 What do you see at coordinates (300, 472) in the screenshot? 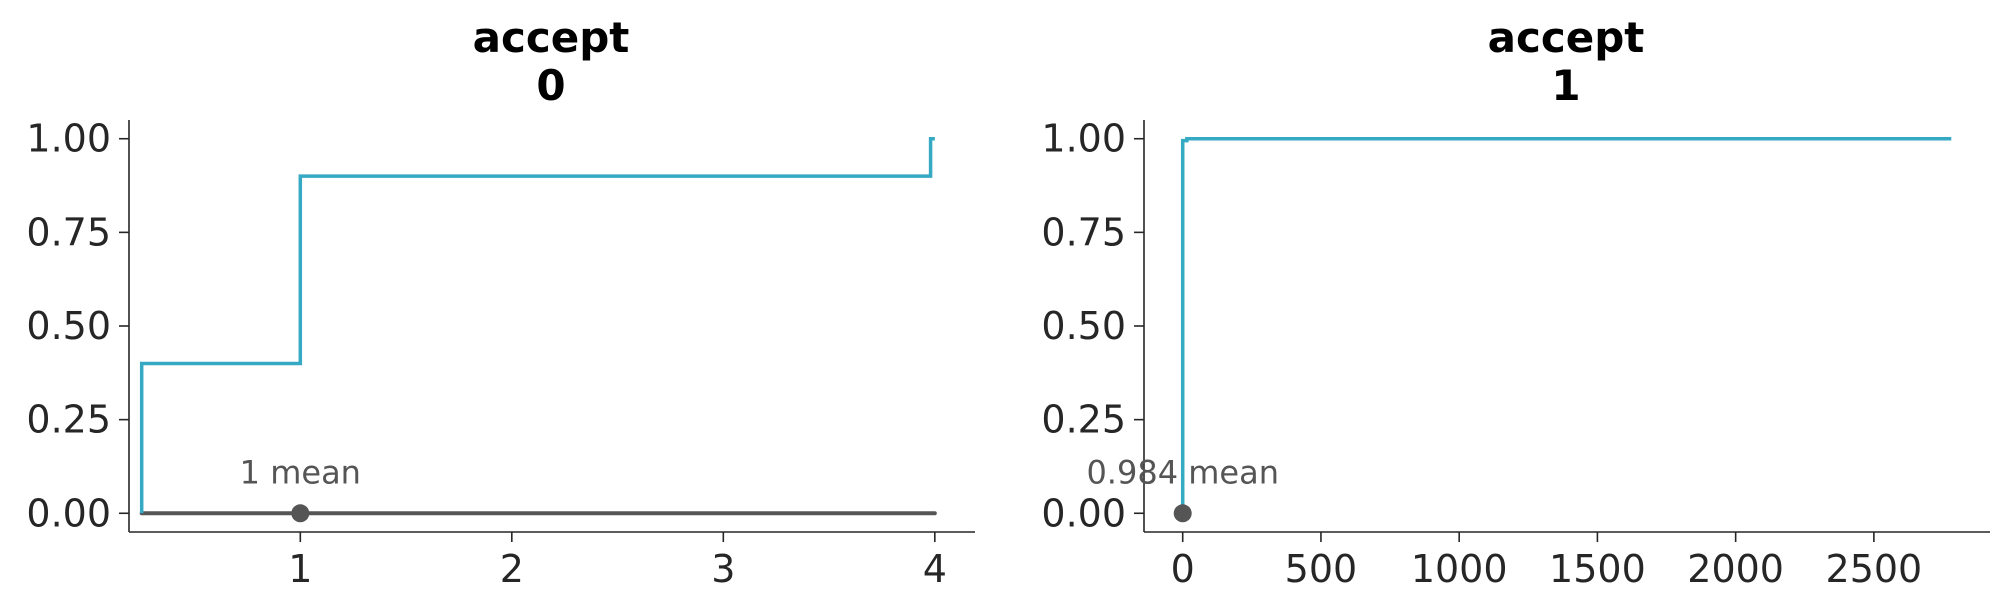
I see `mean-annotation: 1 mean` at bounding box center [300, 472].